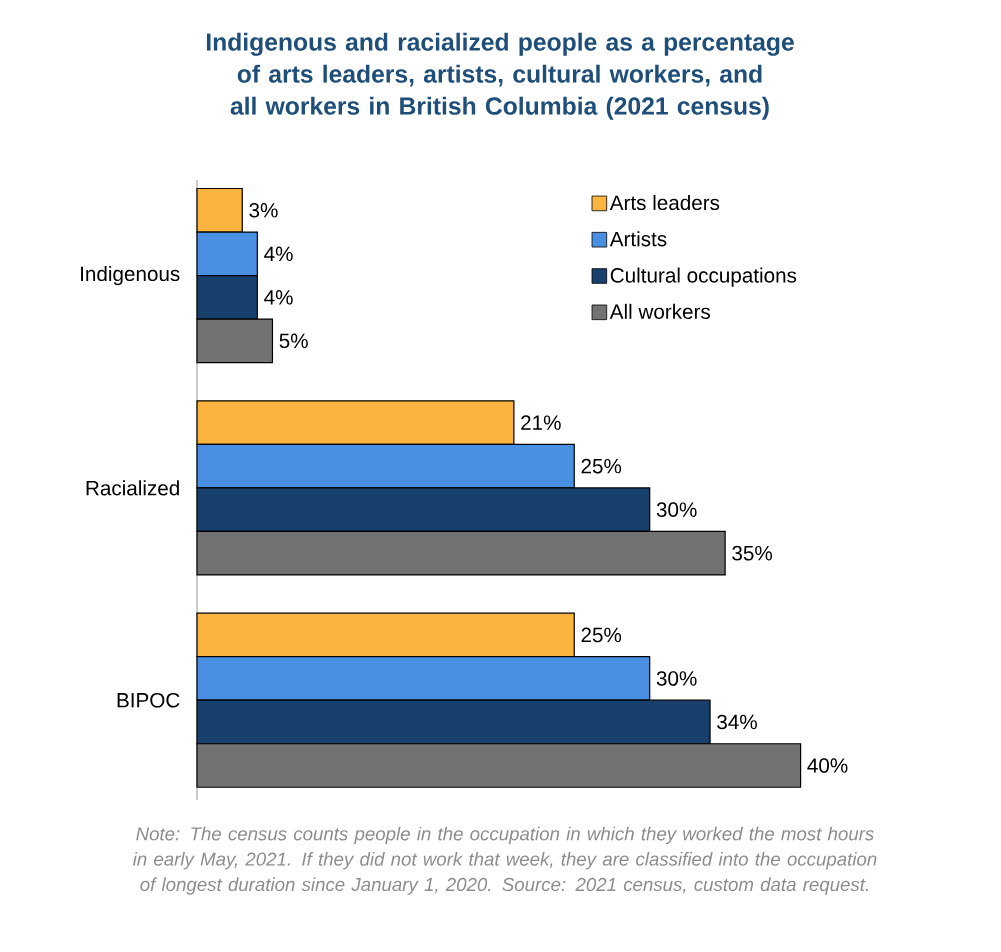 This screenshot has width=1001, height=952. I want to click on y-tick-label: Indigenous, so click(130, 275).